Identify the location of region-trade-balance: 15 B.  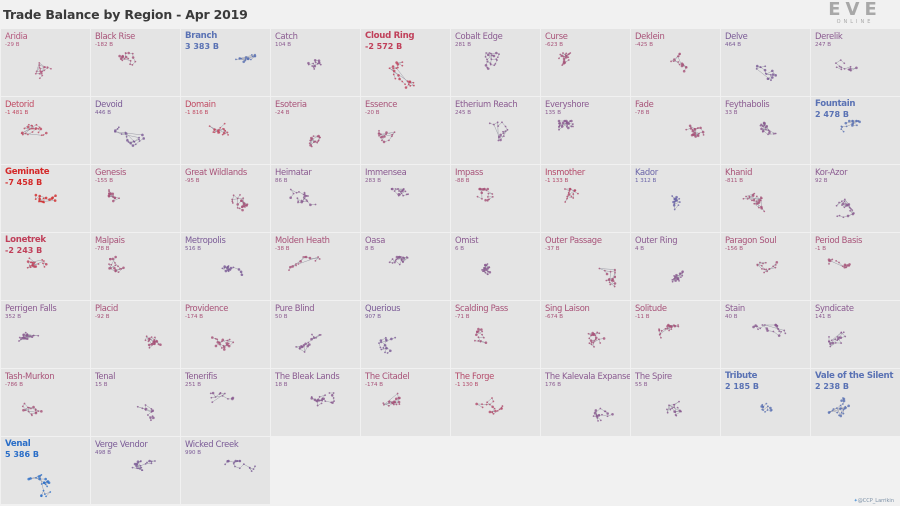
(101, 385).